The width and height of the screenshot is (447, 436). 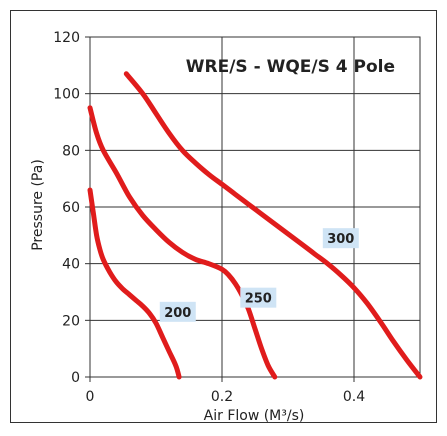 I want to click on series-labels: 200 250 300, so click(x=259, y=275).